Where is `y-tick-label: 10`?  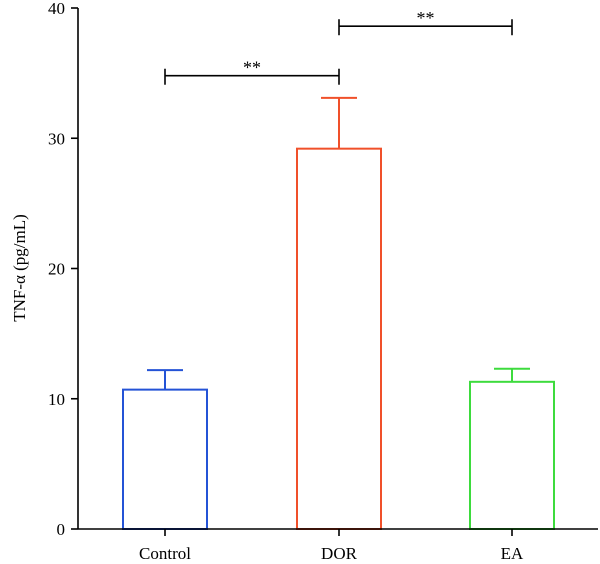 y-tick-label: 10 is located at coordinates (56, 399).